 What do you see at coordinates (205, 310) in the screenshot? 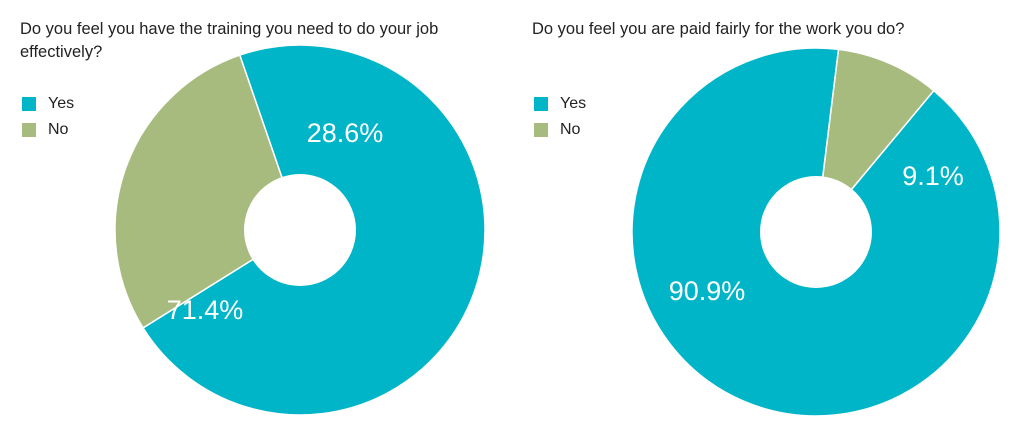
I see `slice-label-yes: 71.4%` at bounding box center [205, 310].